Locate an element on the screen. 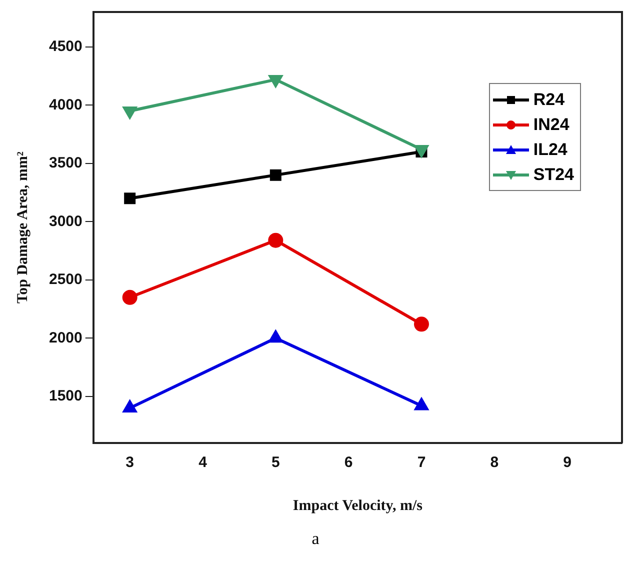 The width and height of the screenshot is (631, 561). y-tick-label: 4000 is located at coordinates (65, 105).